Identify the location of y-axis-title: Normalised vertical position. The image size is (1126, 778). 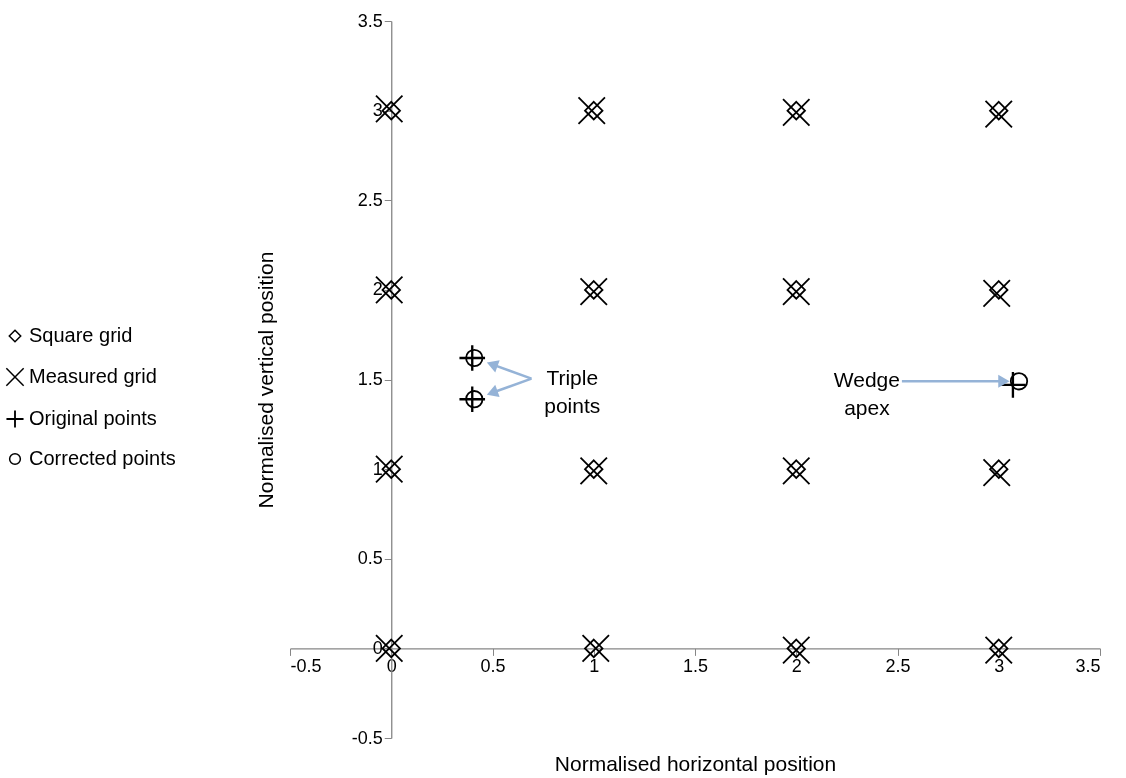
(265, 380).